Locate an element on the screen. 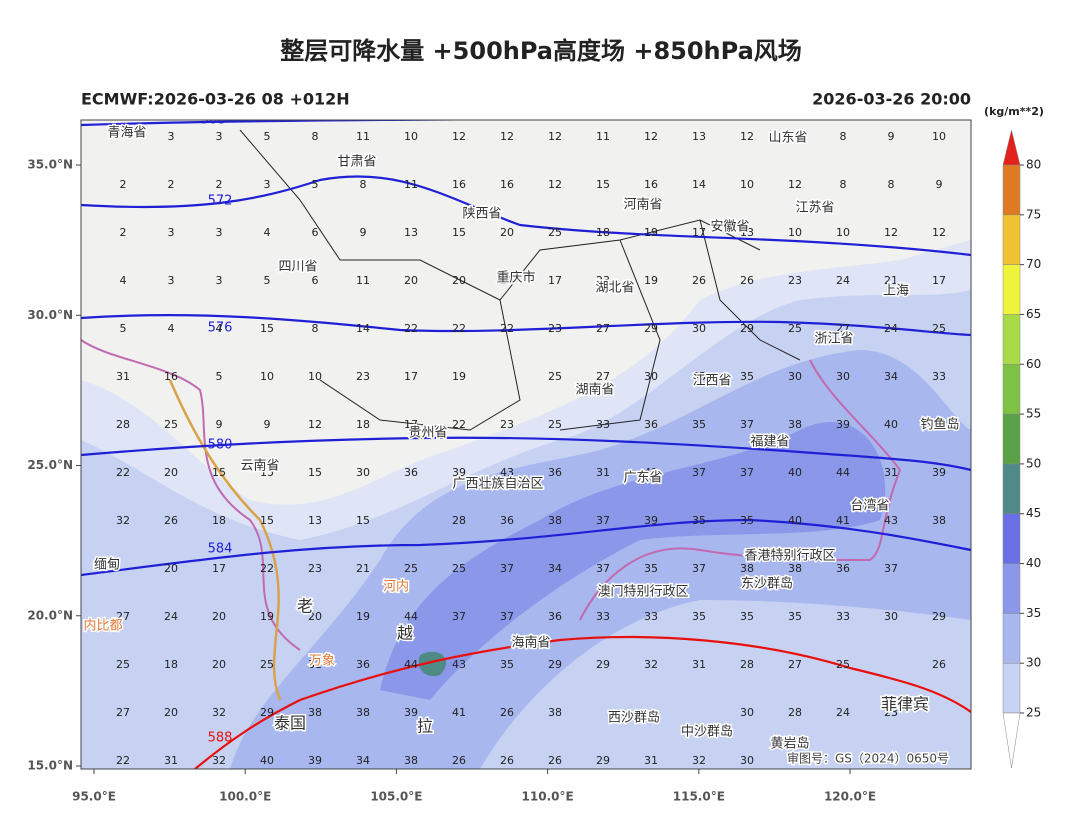  pw-value: 19 is located at coordinates (459, 376).